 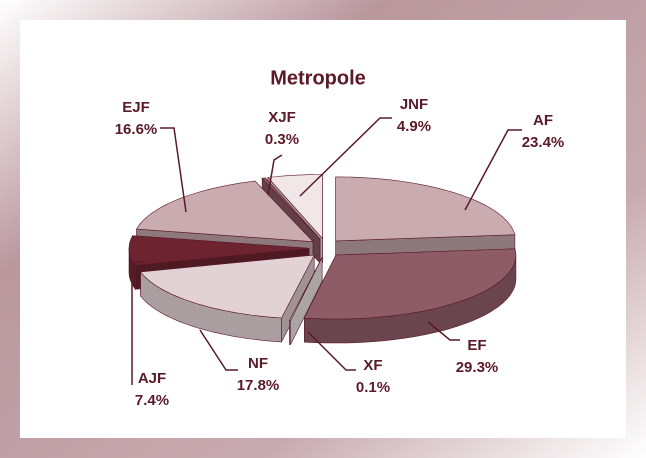 What do you see at coordinates (136, 129) in the screenshot?
I see `value-label: 16.6%` at bounding box center [136, 129].